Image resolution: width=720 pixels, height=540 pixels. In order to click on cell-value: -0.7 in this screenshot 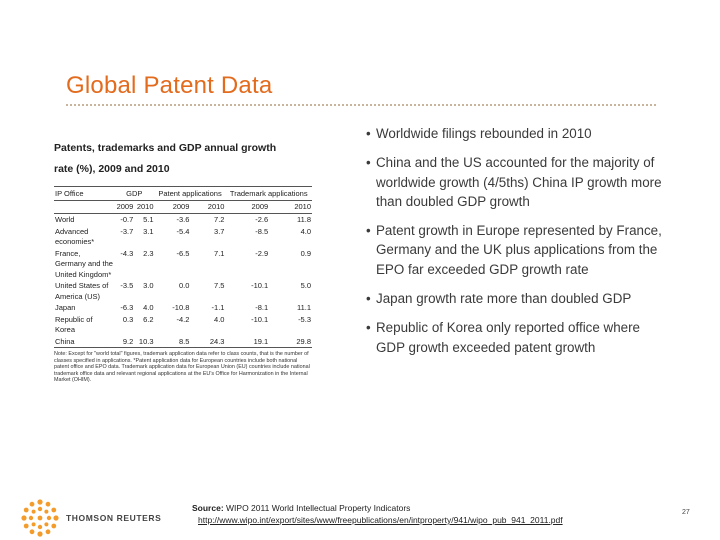, I will do `click(127, 219)`.